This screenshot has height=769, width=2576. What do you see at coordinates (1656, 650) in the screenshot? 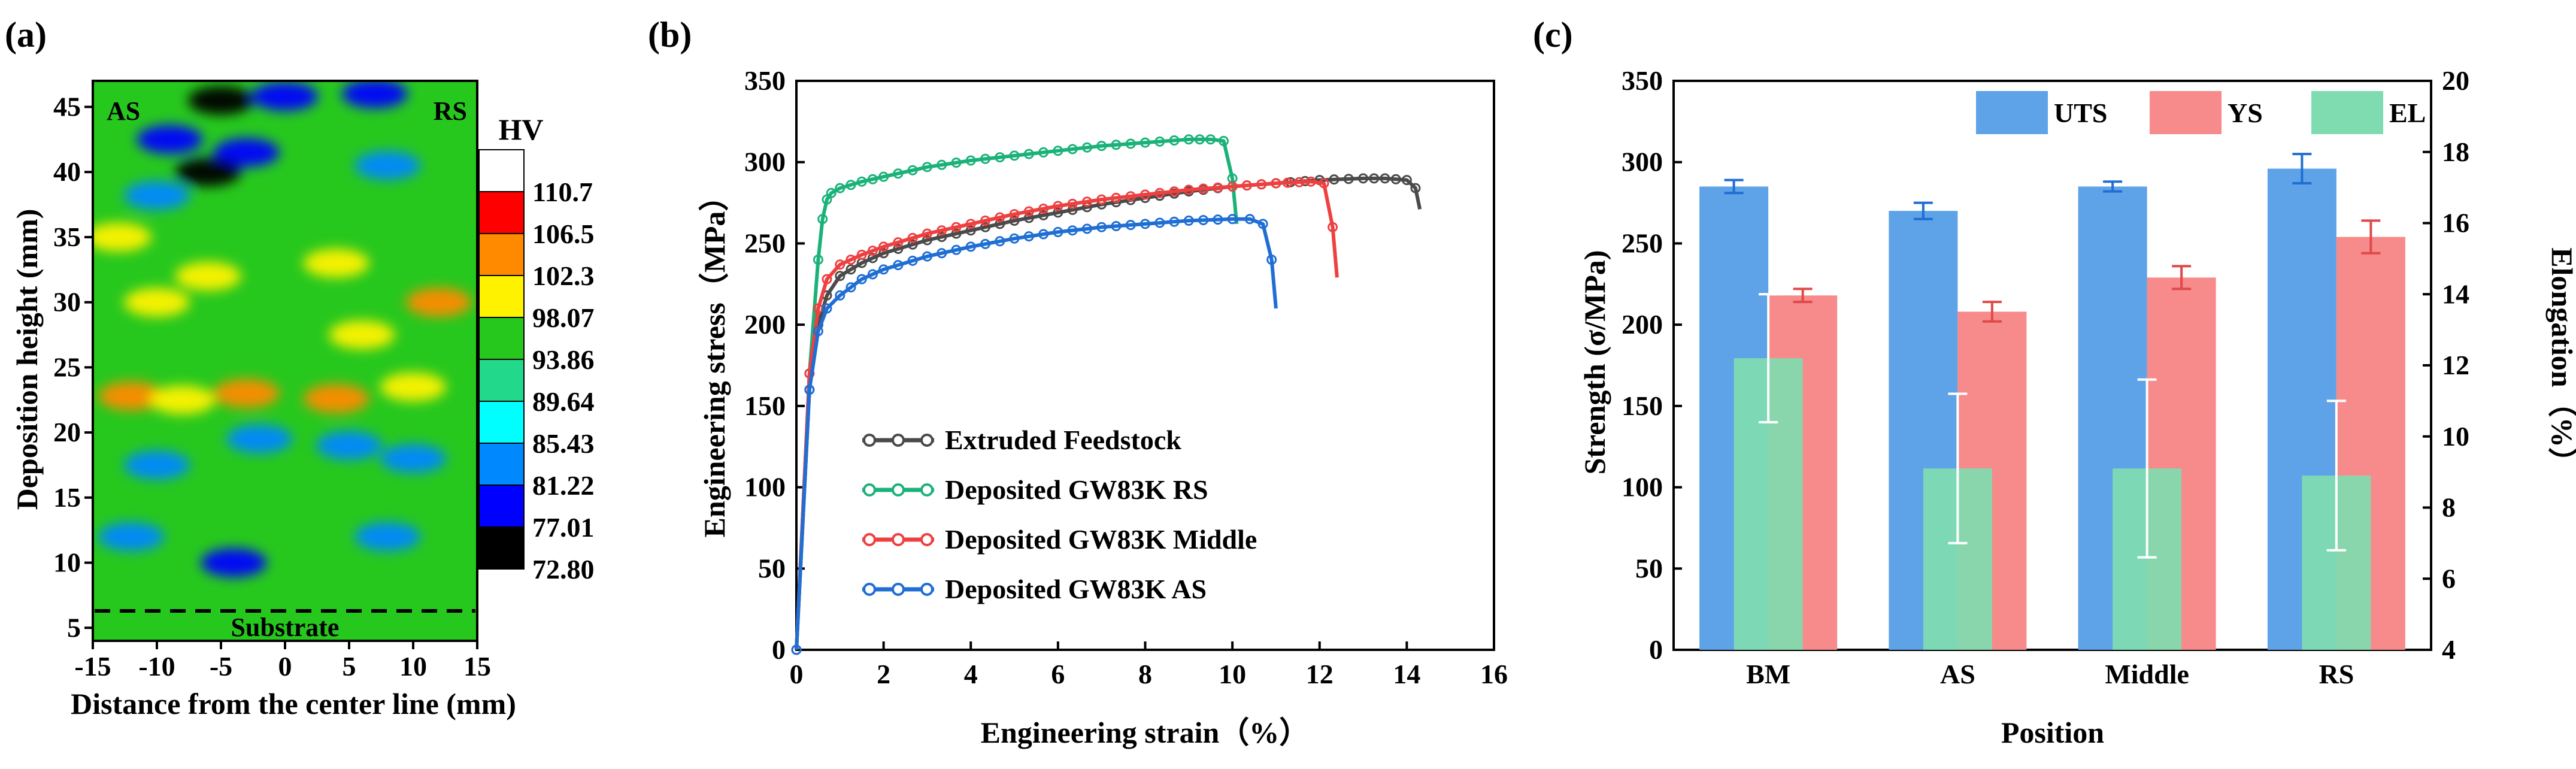
I see `y-tick-label-left: 0` at bounding box center [1656, 650].